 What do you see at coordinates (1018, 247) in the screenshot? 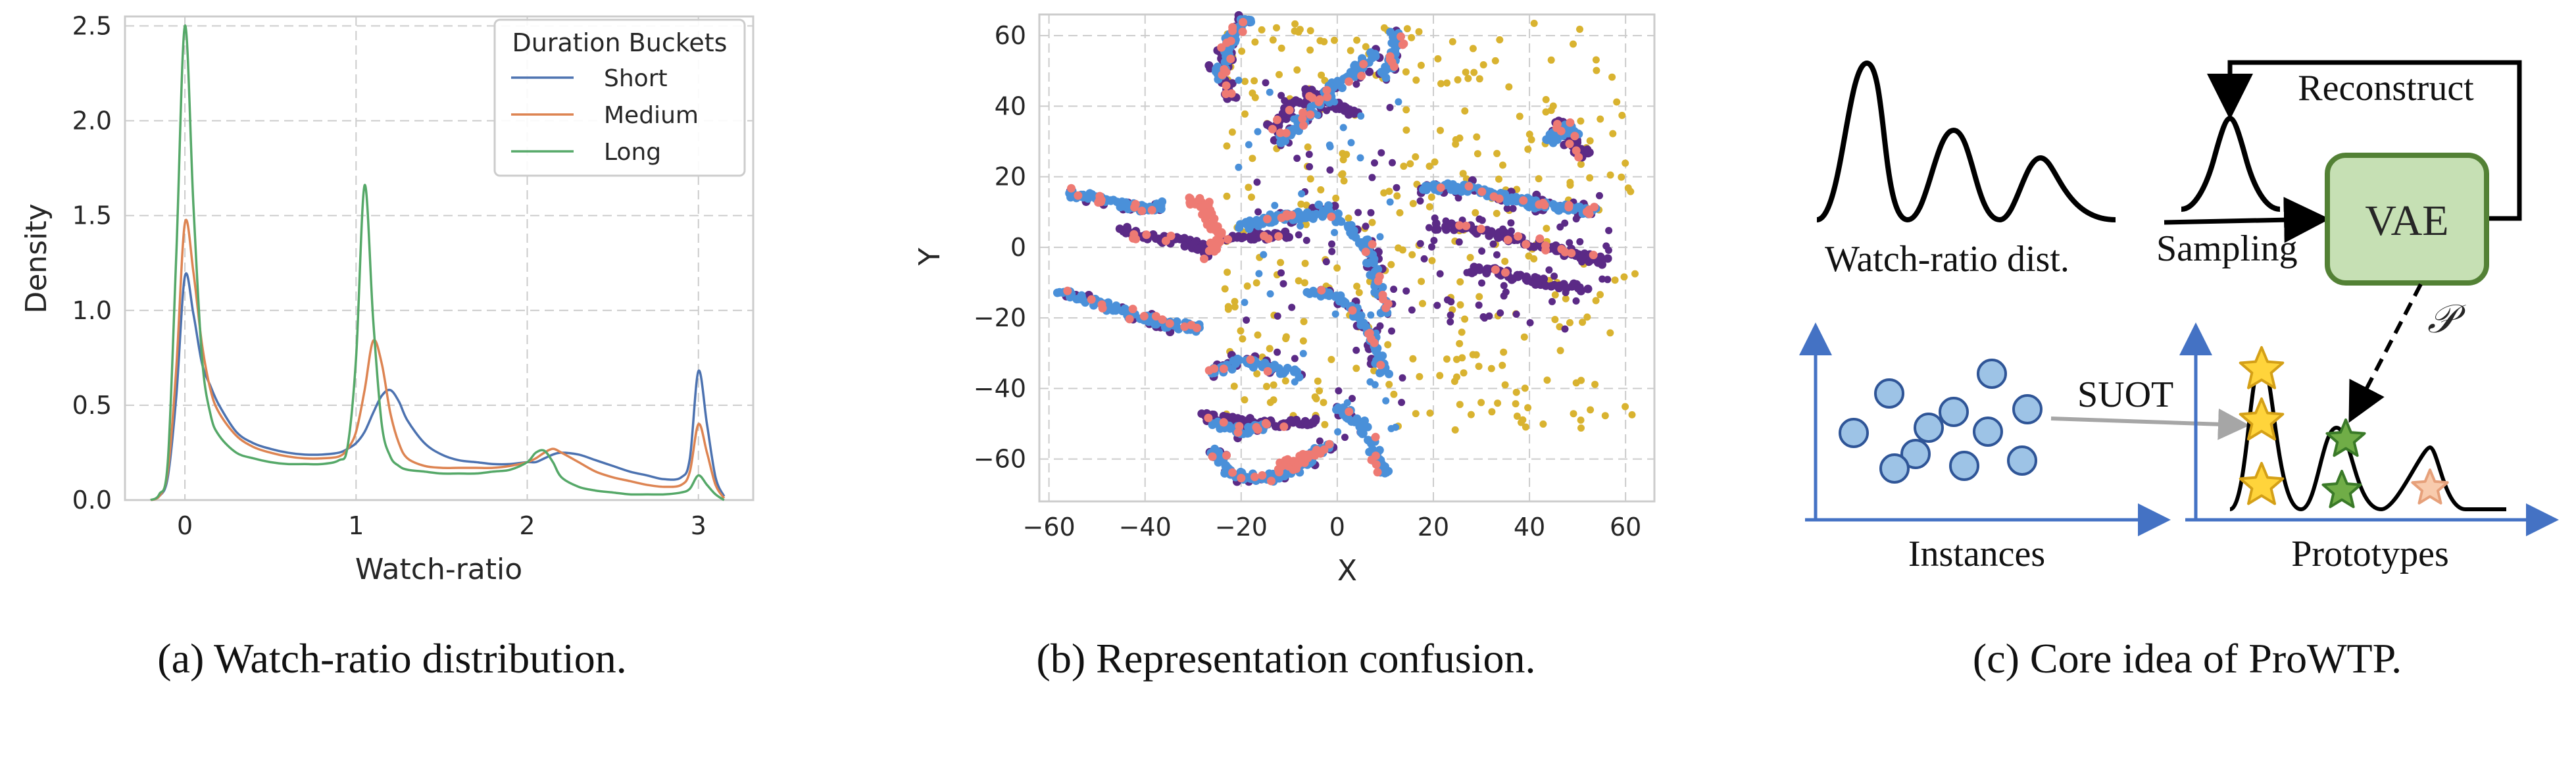
I see `scatter-y-tick-label: 0` at bounding box center [1018, 247].